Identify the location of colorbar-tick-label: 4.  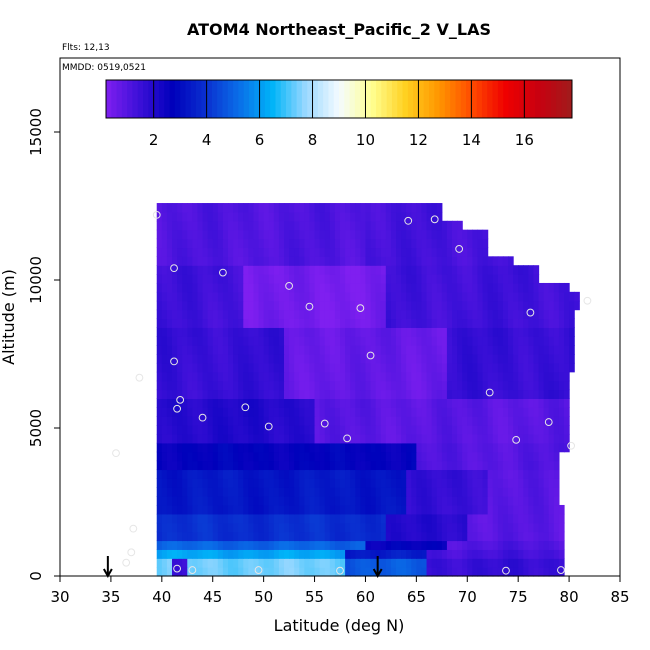
(207, 140).